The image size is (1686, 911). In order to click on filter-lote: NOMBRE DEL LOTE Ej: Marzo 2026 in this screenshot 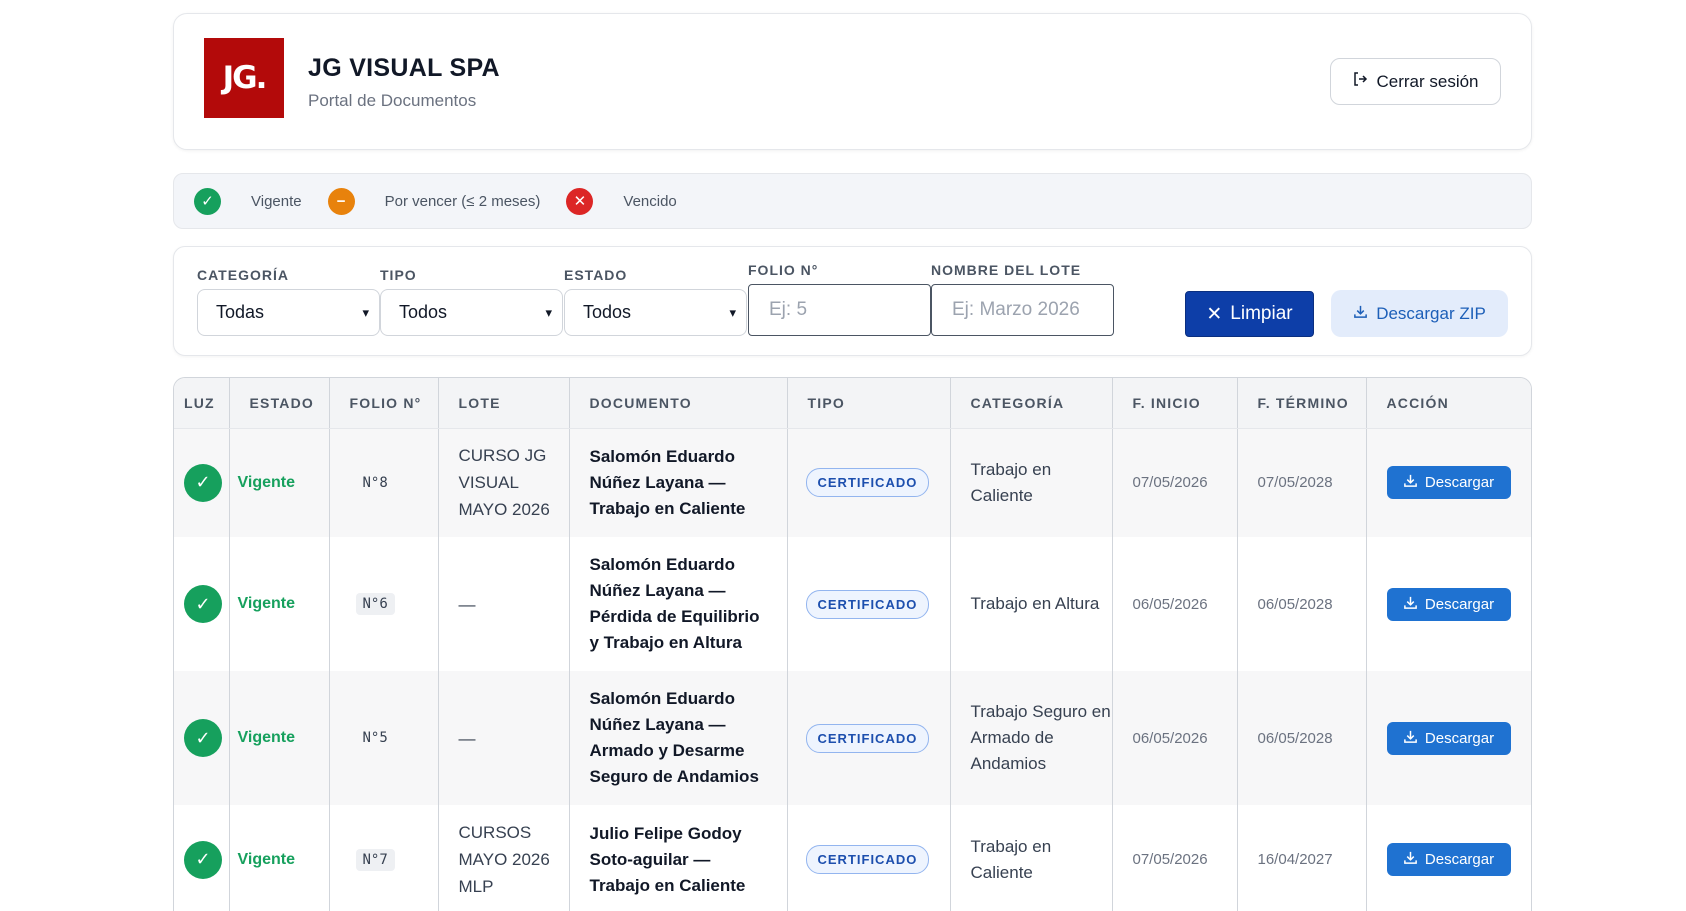, I will do `click(1022, 299)`.